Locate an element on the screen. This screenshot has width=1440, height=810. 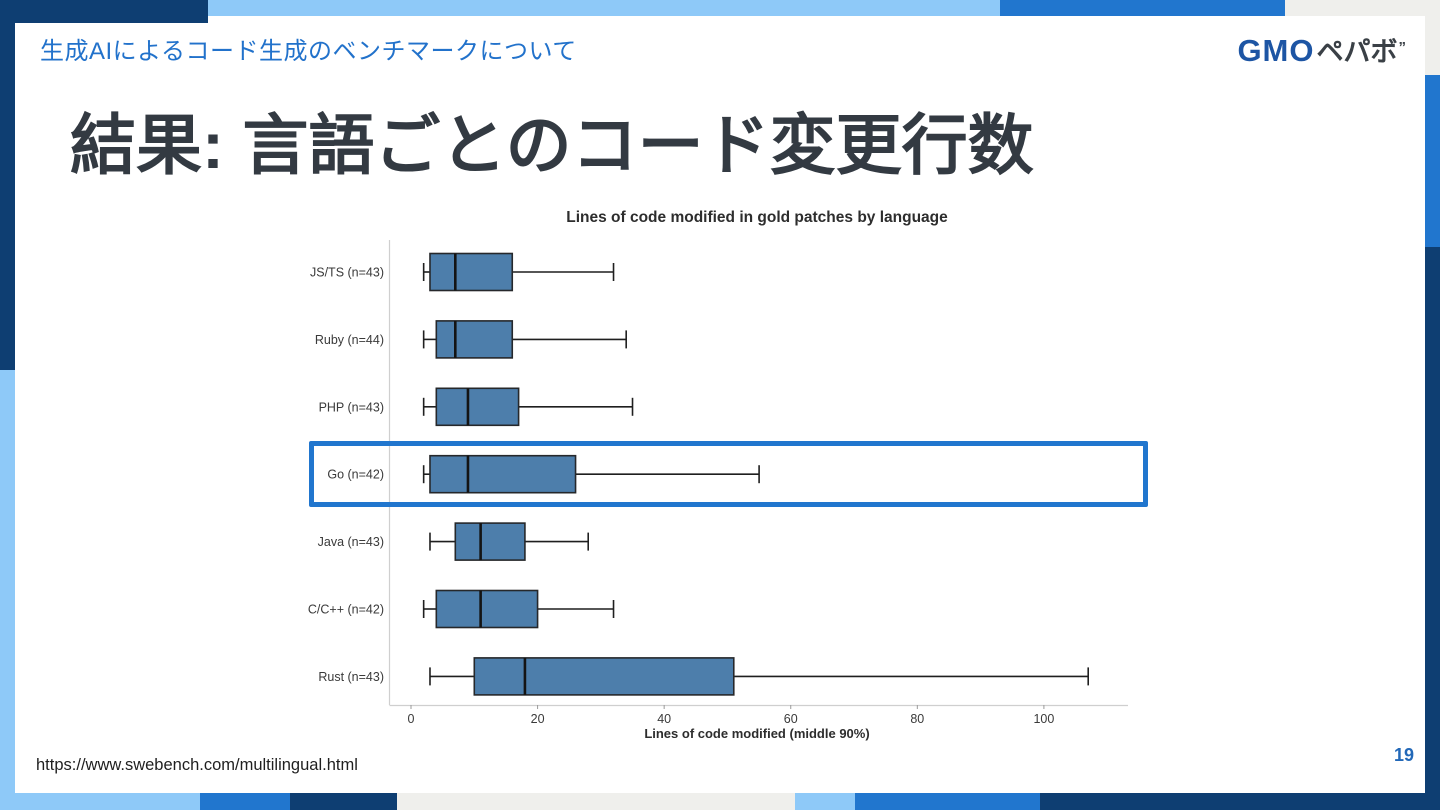
y-category-label: JS/TS (n=43) is located at coordinates (347, 273).